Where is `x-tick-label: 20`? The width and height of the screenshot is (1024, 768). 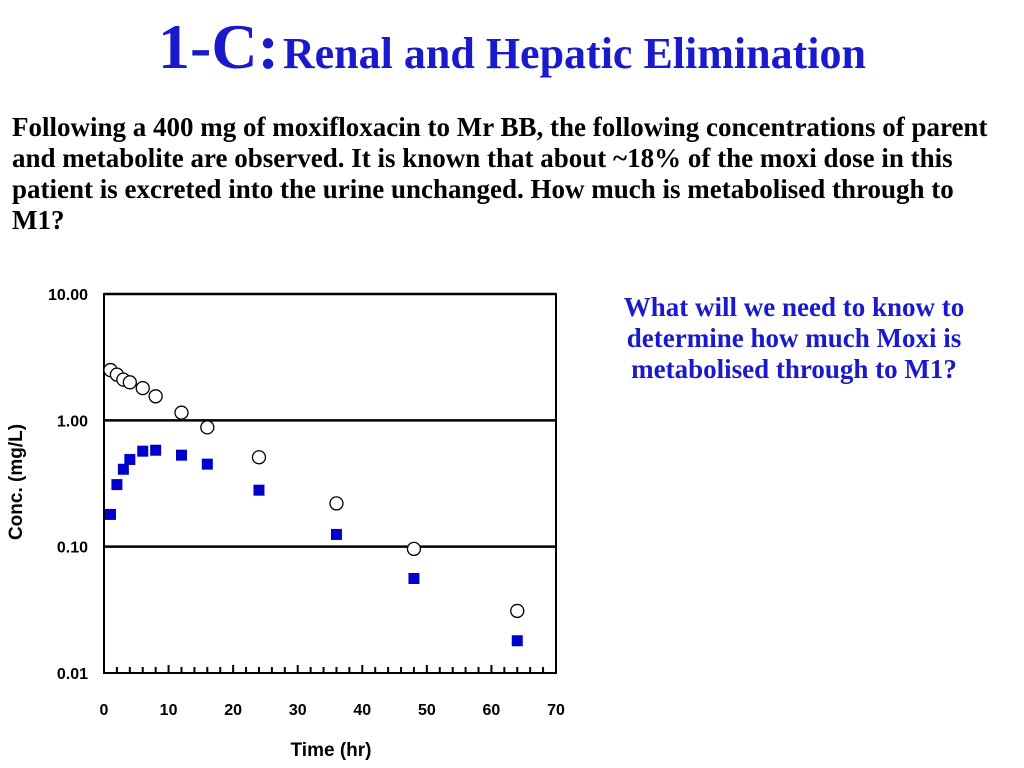 x-tick-label: 20 is located at coordinates (233, 710).